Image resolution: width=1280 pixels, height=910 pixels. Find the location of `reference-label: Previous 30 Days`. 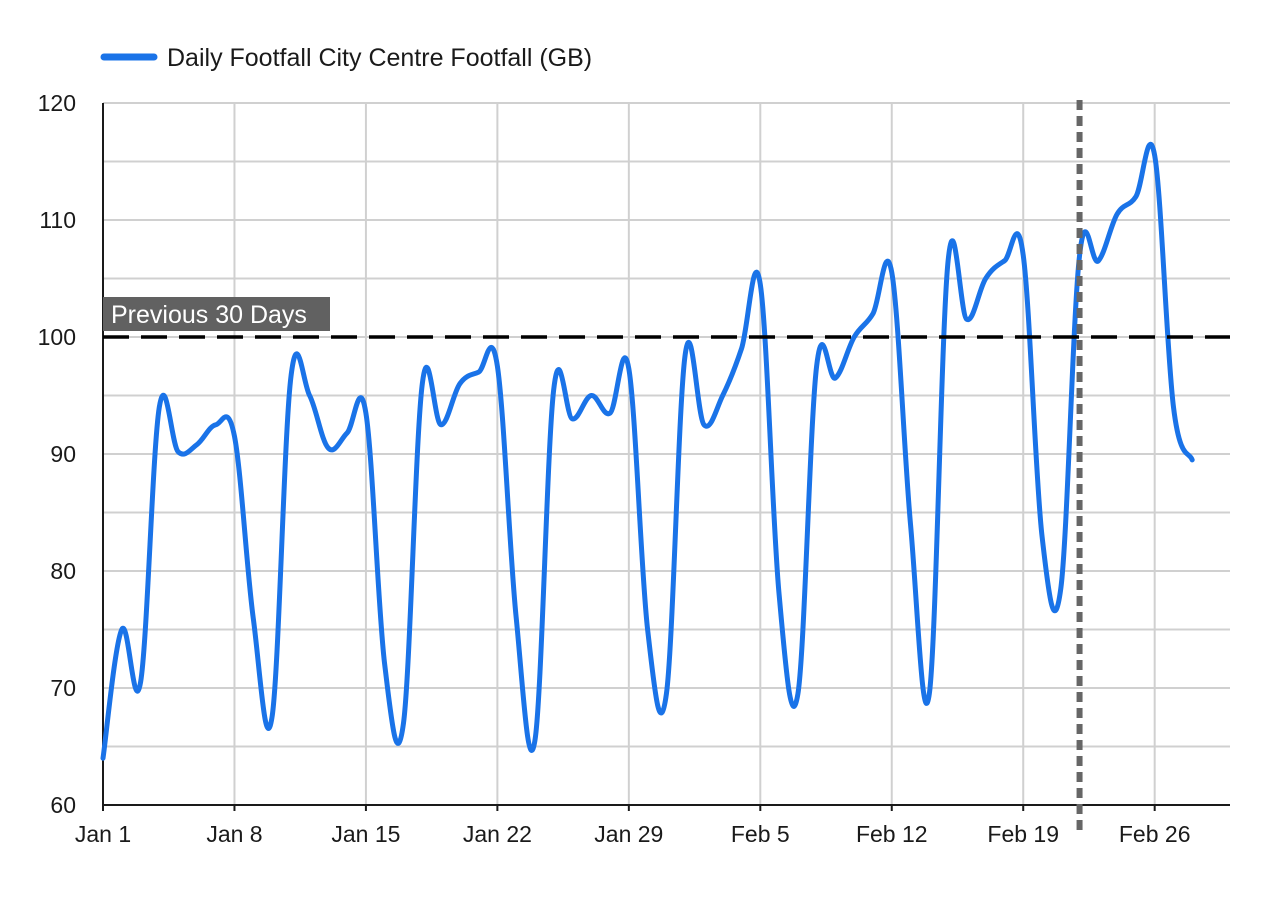

reference-label: Previous 30 Days is located at coordinates (209, 315).